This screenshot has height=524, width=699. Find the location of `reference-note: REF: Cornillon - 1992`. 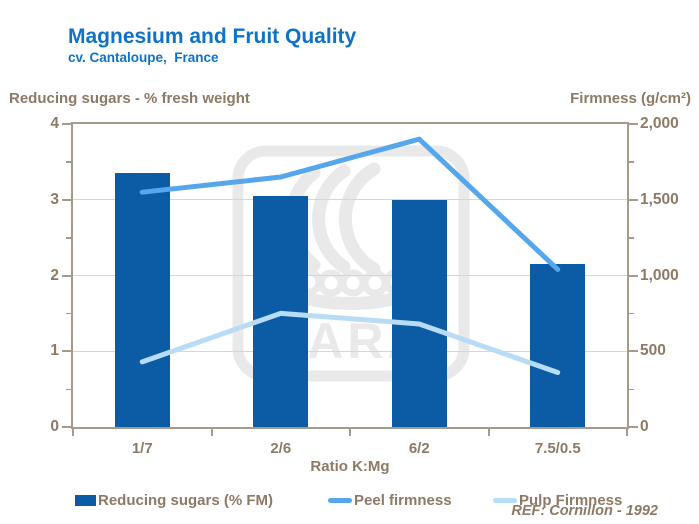

reference-note: REF: Cornillon - 1992 is located at coordinates (584, 511).